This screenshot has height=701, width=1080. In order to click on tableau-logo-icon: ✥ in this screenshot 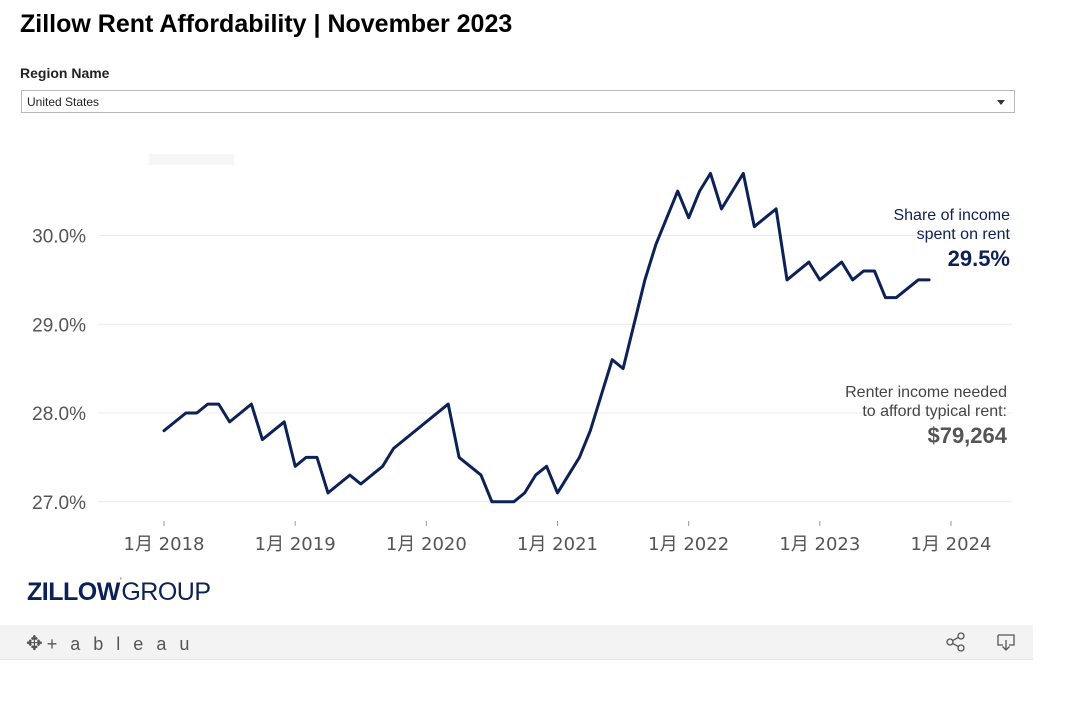, I will do `click(34, 644)`.